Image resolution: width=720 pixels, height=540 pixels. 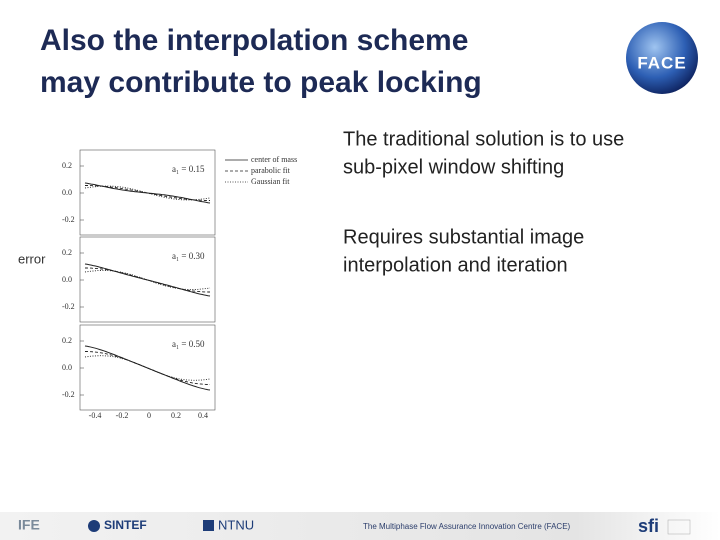 I want to click on bullet-line: The traditional solution is to use, so click(x=483, y=139).